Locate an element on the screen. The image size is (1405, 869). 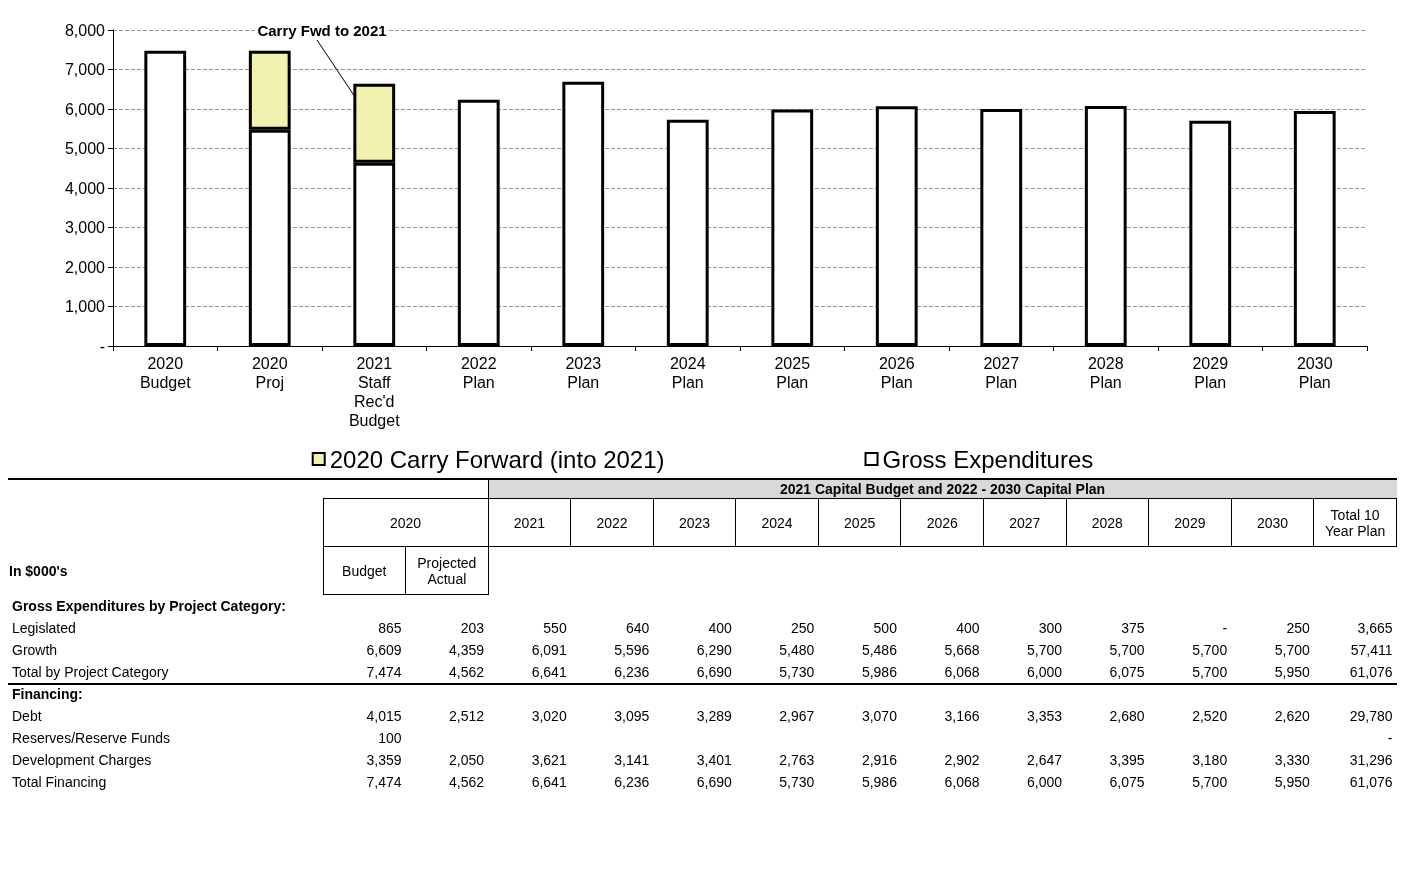
data-label: 3,621 is located at coordinates (549, 760).